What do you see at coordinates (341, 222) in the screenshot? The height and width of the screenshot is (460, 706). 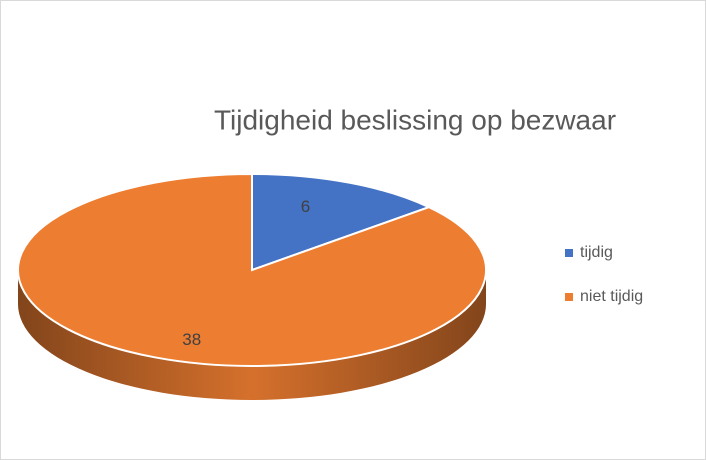 I see `slice` at bounding box center [341, 222].